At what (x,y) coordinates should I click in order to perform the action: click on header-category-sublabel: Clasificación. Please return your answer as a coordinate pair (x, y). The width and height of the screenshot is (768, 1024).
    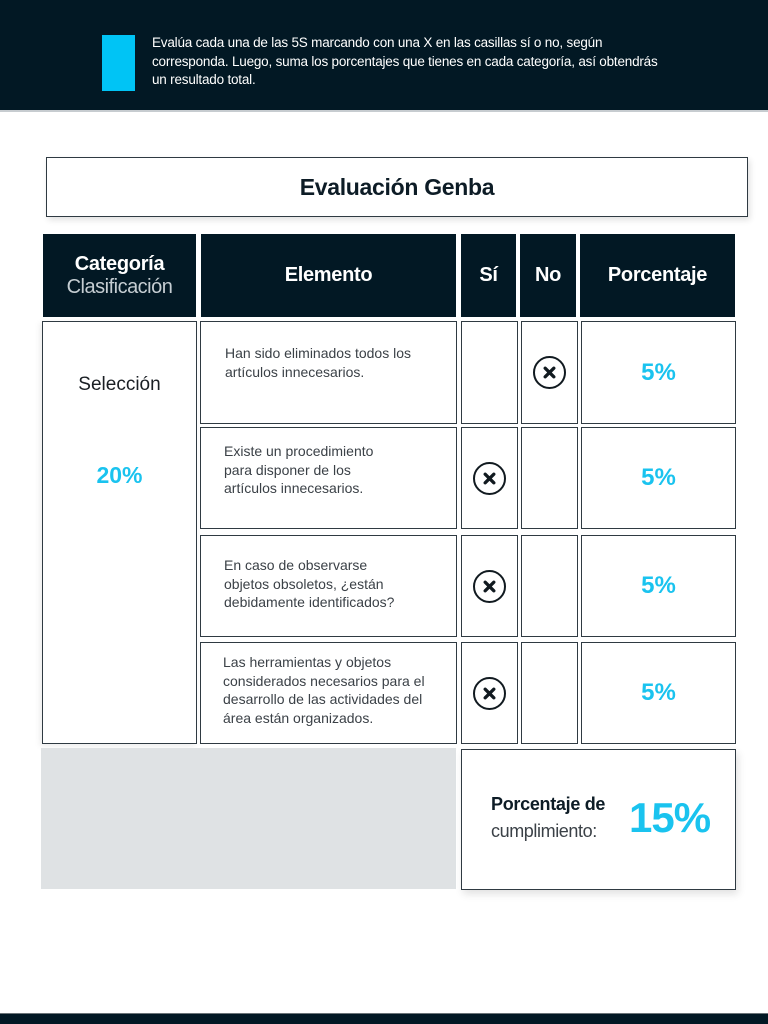
    Looking at the image, I should click on (119, 286).